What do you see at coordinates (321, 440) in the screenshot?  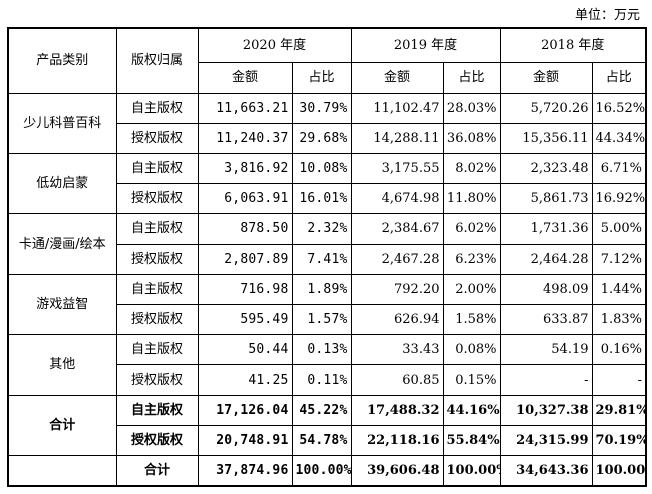 I see `ratio-cell: 54.78%` at bounding box center [321, 440].